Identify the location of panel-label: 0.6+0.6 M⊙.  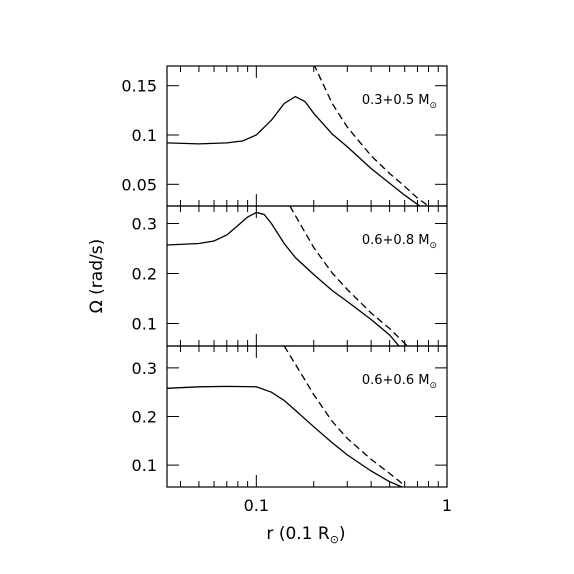
(399, 382).